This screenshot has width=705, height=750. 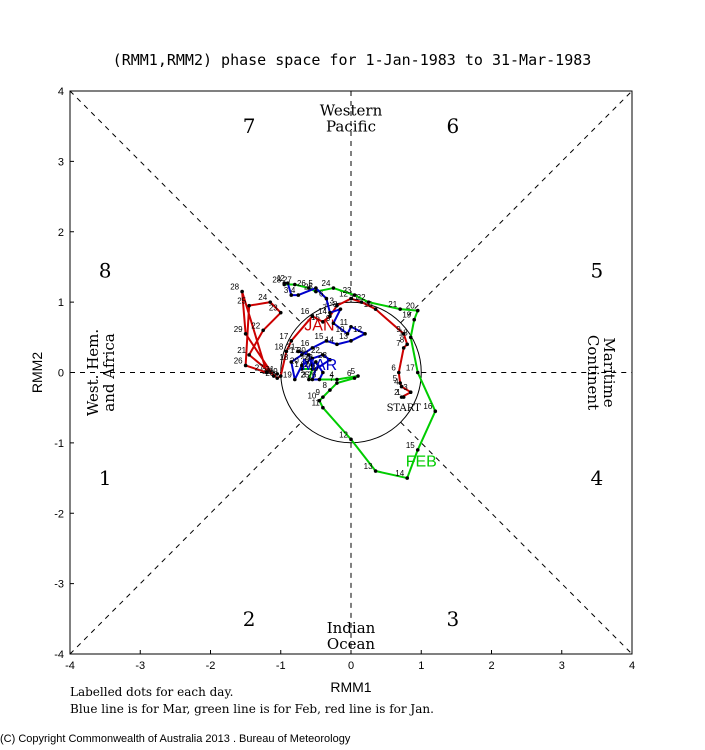 I want to click on region-indian-ocean: Indian Ocean, so click(x=351, y=636).